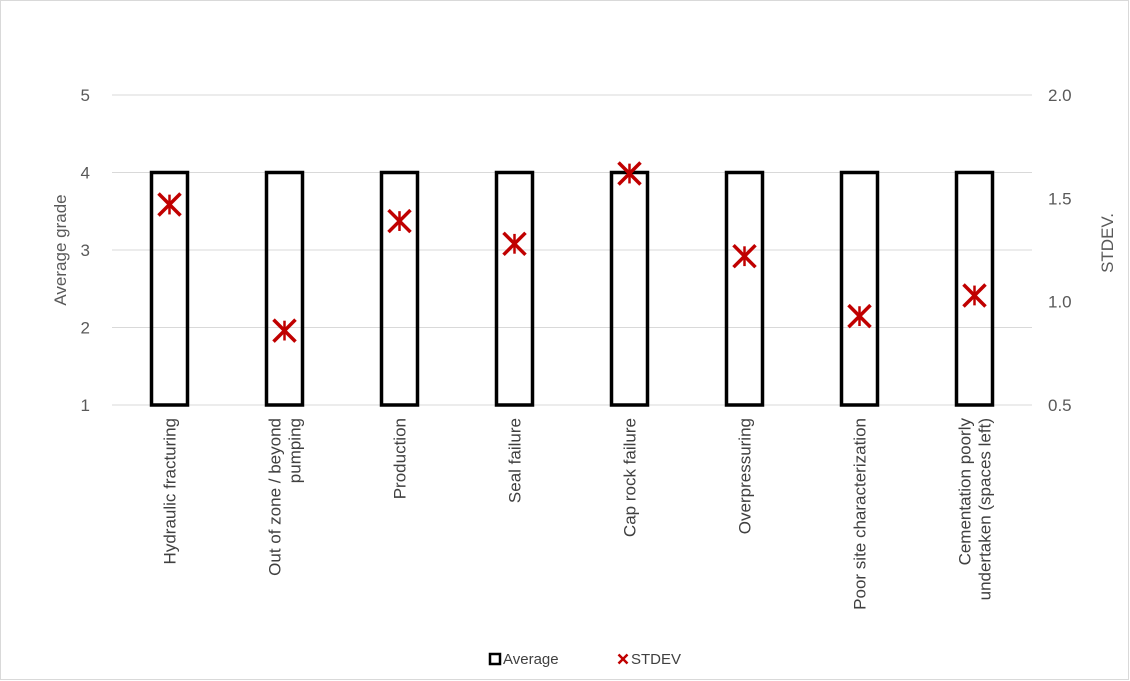 This screenshot has width=1130, height=681. Describe the element at coordinates (860, 514) in the screenshot. I see `category-label: Poor site characterization` at that location.